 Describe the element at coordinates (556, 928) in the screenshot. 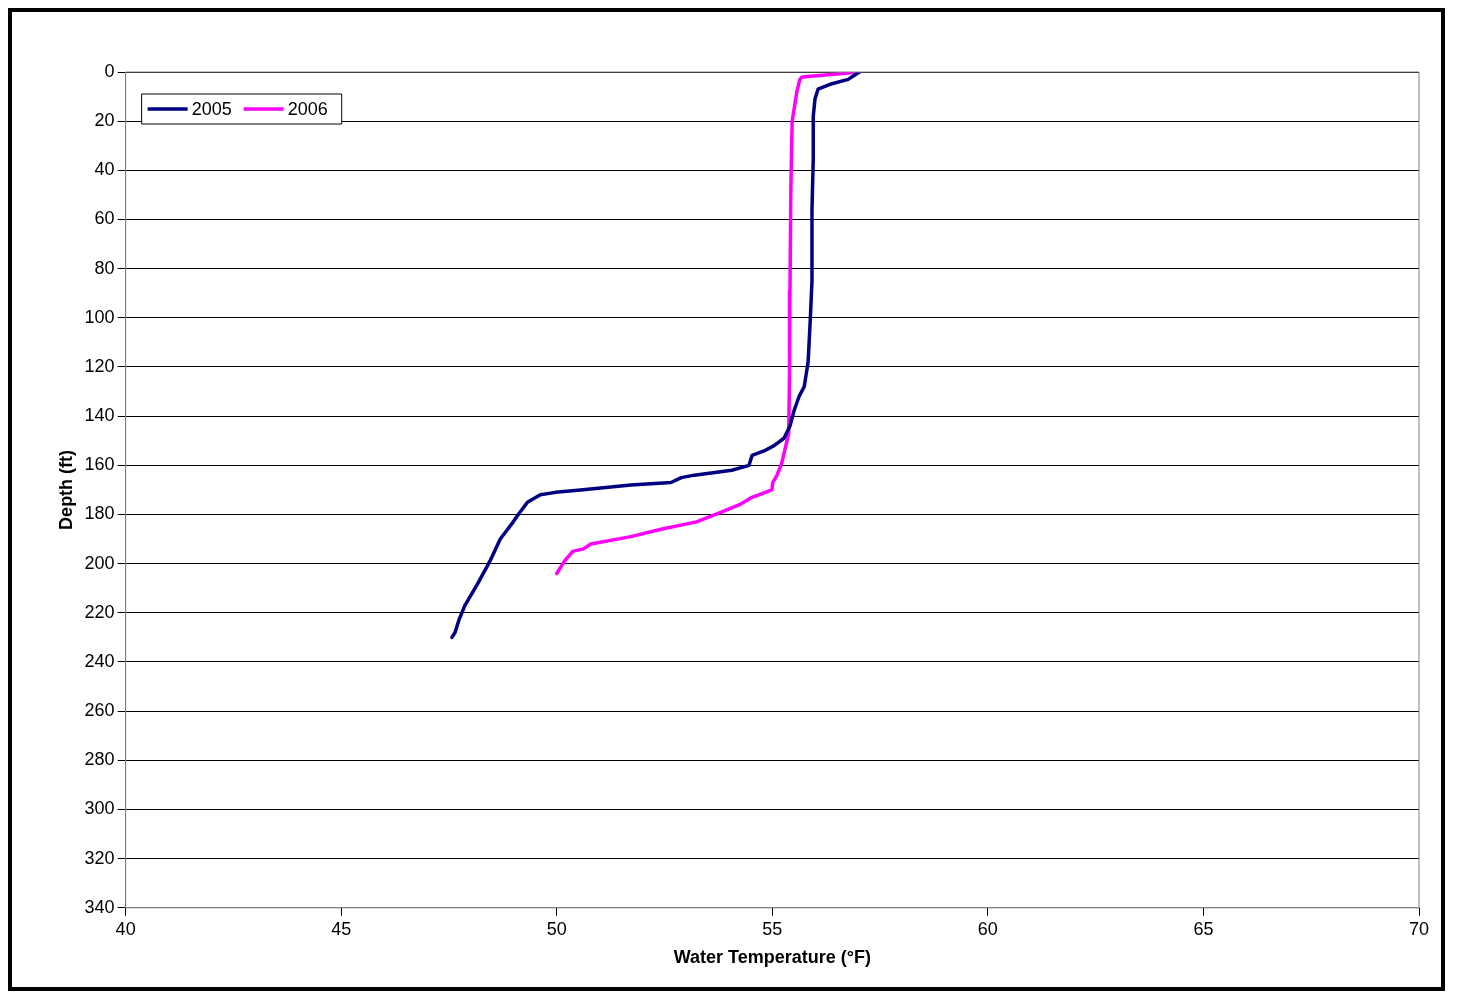

I see `x-tick-label: 50` at that location.